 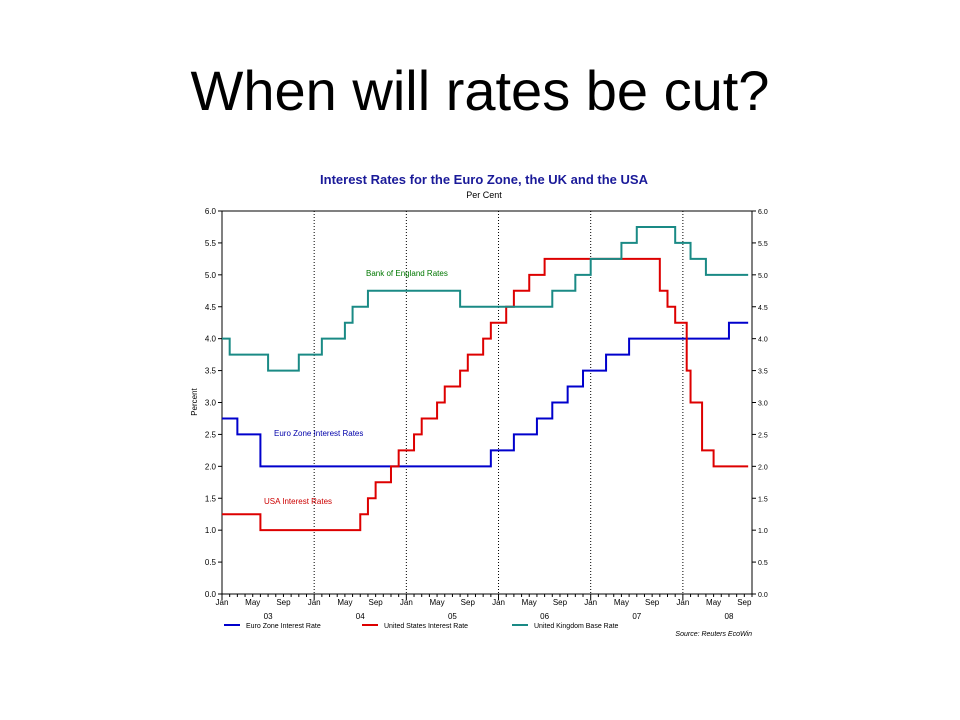 I want to click on left-axis: 0.0 0.5 1.0 1.5 2.0 2.5 3.0 3.5 4.0 4.5 5.0 5.5 6.0, so click(x=213, y=403).